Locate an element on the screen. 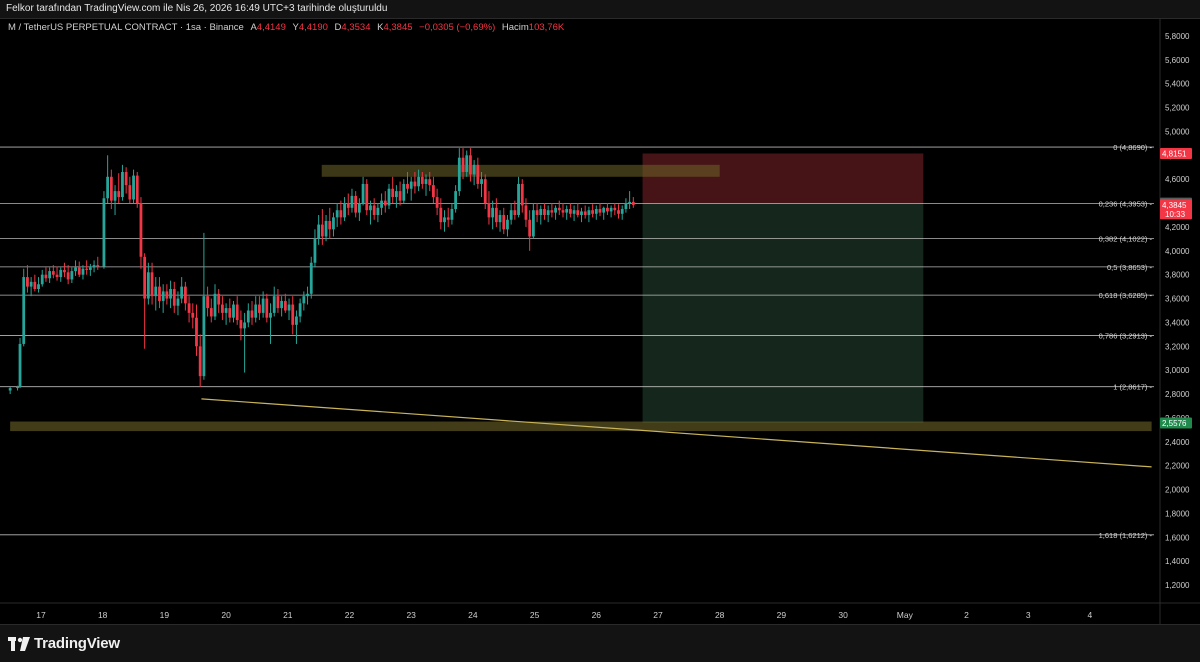 This screenshot has height=662, width=1200. fib-label-1: 0,236 (4,3953) - is located at coordinates (1126, 204).